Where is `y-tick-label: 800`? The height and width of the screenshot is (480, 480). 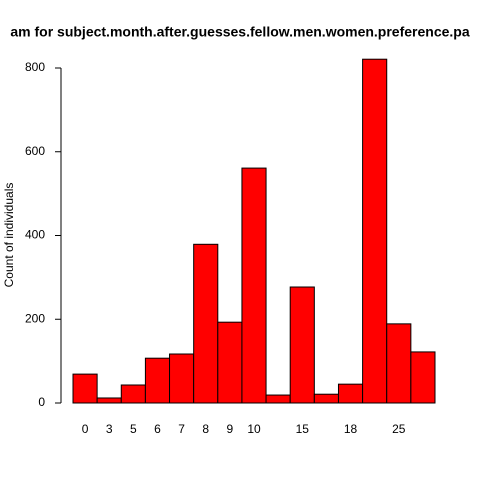 y-tick-label: 800 is located at coordinates (35, 67).